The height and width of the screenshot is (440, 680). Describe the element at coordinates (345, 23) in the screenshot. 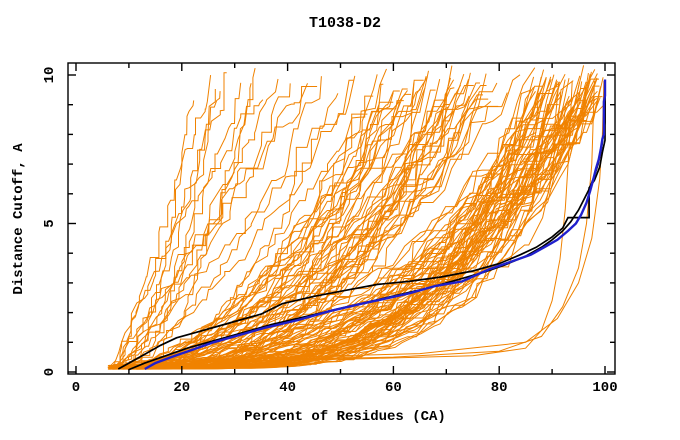

I see `chart-title: T1038-D2` at that location.